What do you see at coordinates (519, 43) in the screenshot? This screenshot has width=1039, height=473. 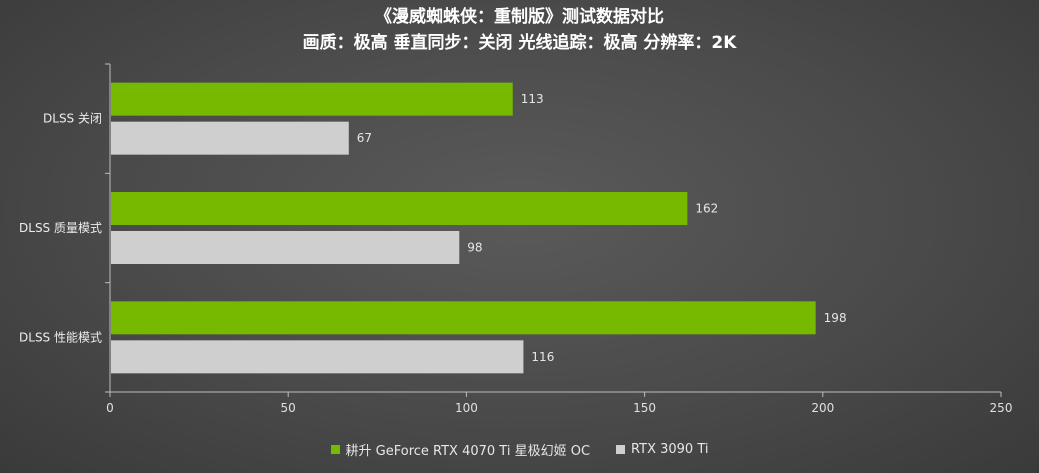 I see `chart-subtitle: 画质：极高 垂直同步：关闭 光线追踪：极高 分辨率：2K` at bounding box center [519, 43].